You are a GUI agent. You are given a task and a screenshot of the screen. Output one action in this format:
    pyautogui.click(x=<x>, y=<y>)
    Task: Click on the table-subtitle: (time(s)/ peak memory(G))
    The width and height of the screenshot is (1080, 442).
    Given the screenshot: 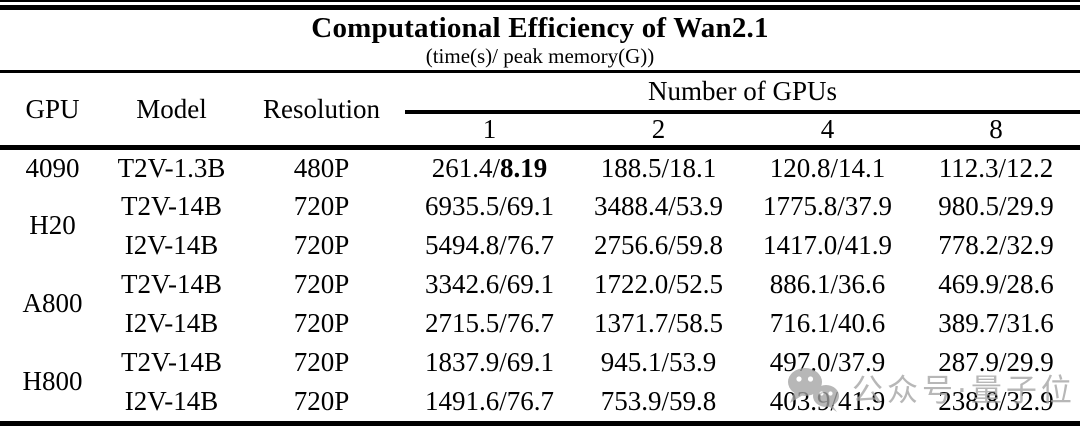 What is the action you would take?
    pyautogui.click(x=540, y=56)
    